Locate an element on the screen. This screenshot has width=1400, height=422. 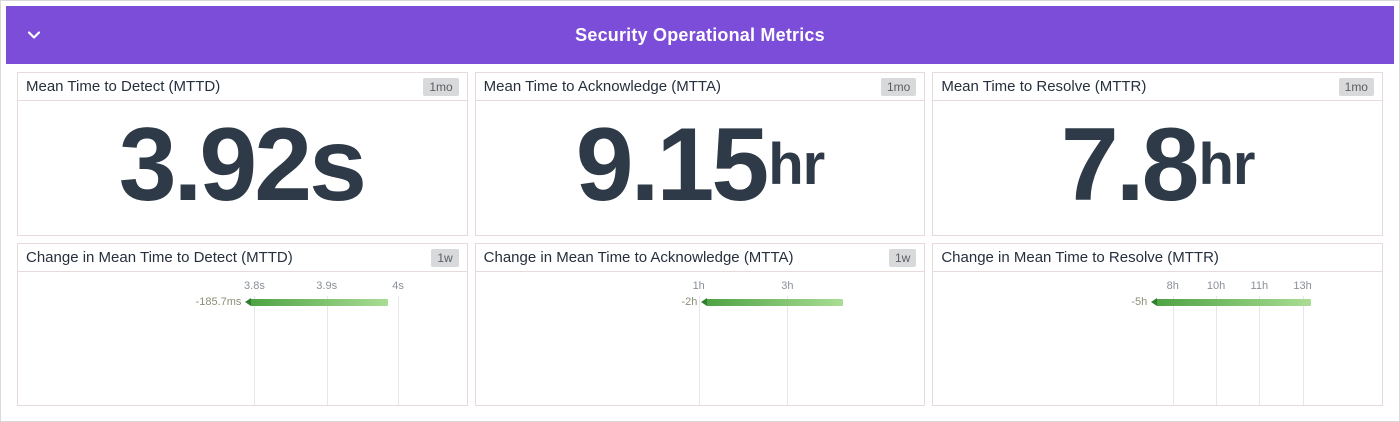
axis-tick-label: 1h is located at coordinates (698, 286).